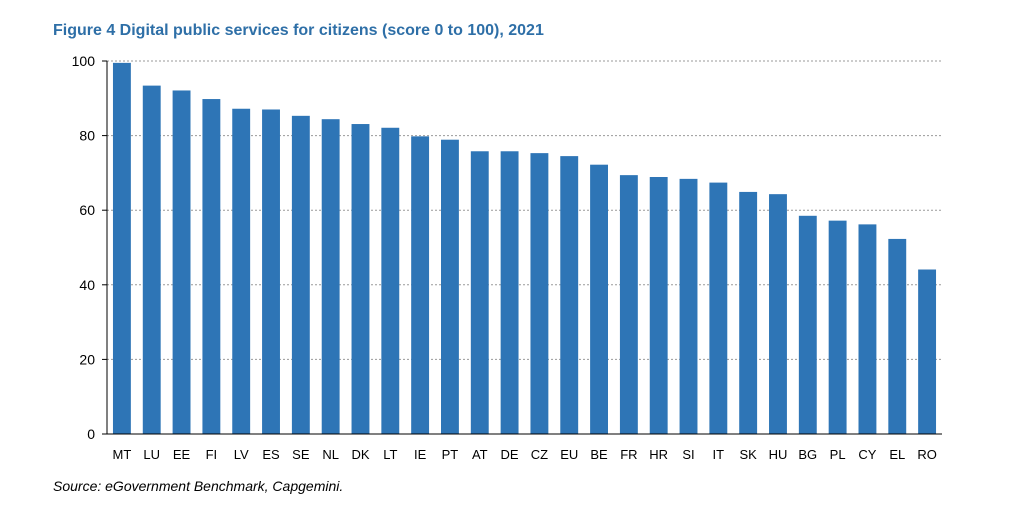 This screenshot has height=518, width=1024. What do you see at coordinates (330, 454) in the screenshot?
I see `x-tick-label: NL` at bounding box center [330, 454].